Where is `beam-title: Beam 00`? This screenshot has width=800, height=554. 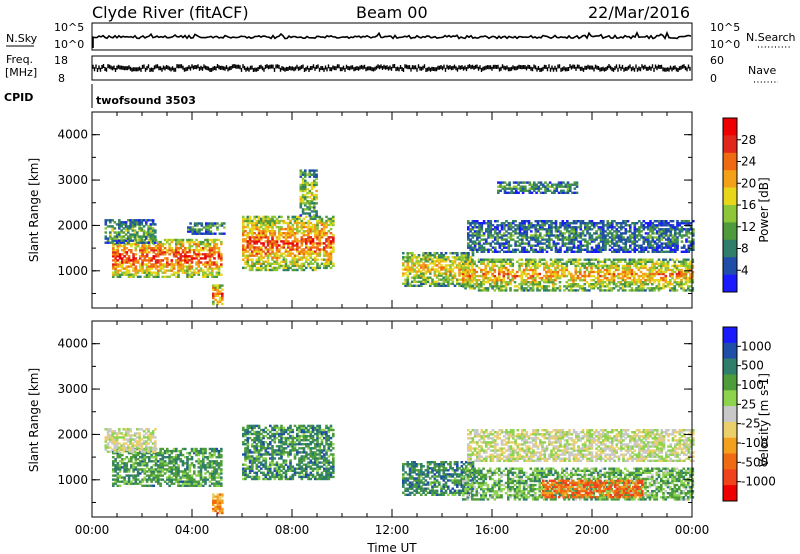 beam-title: Beam 00 is located at coordinates (392, 12).